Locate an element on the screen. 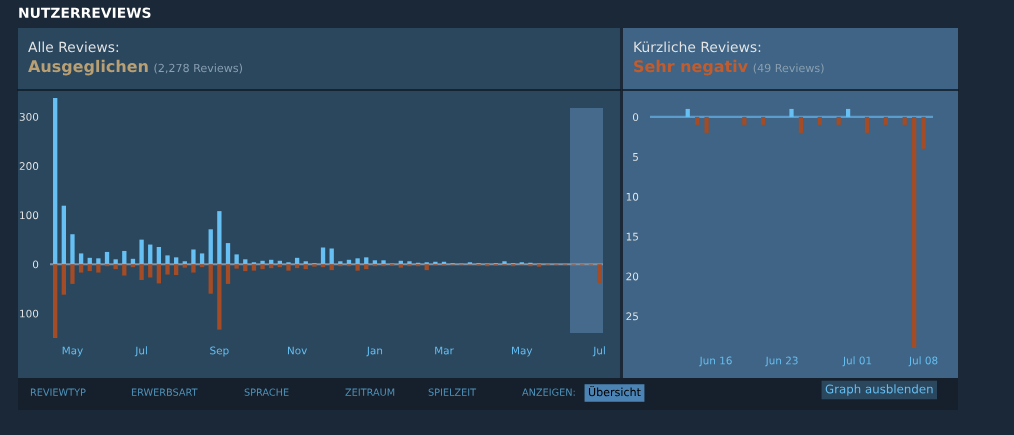  chart-title: Alle Reviews: is located at coordinates (73, 47).